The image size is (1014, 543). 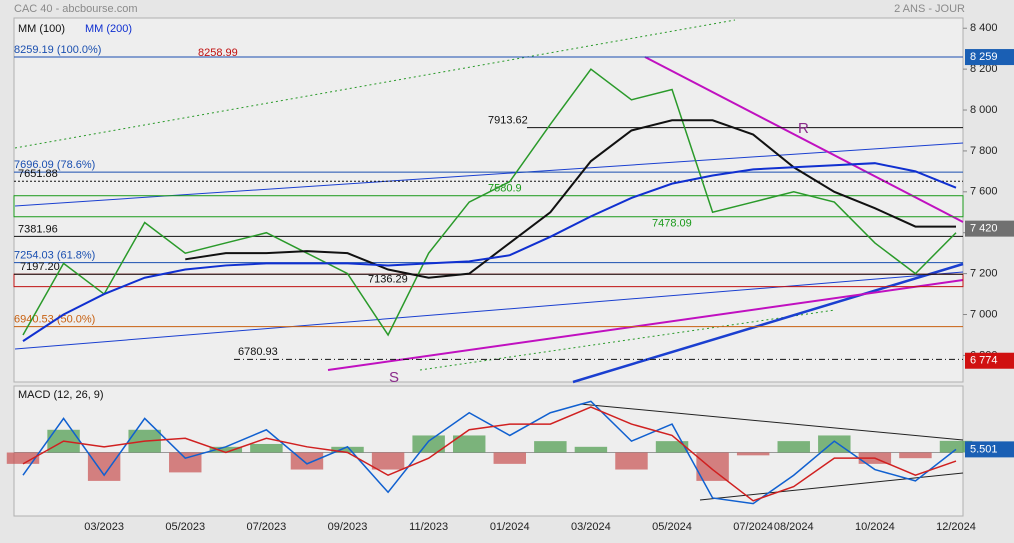 I want to click on annotation: R, so click(x=803, y=128).